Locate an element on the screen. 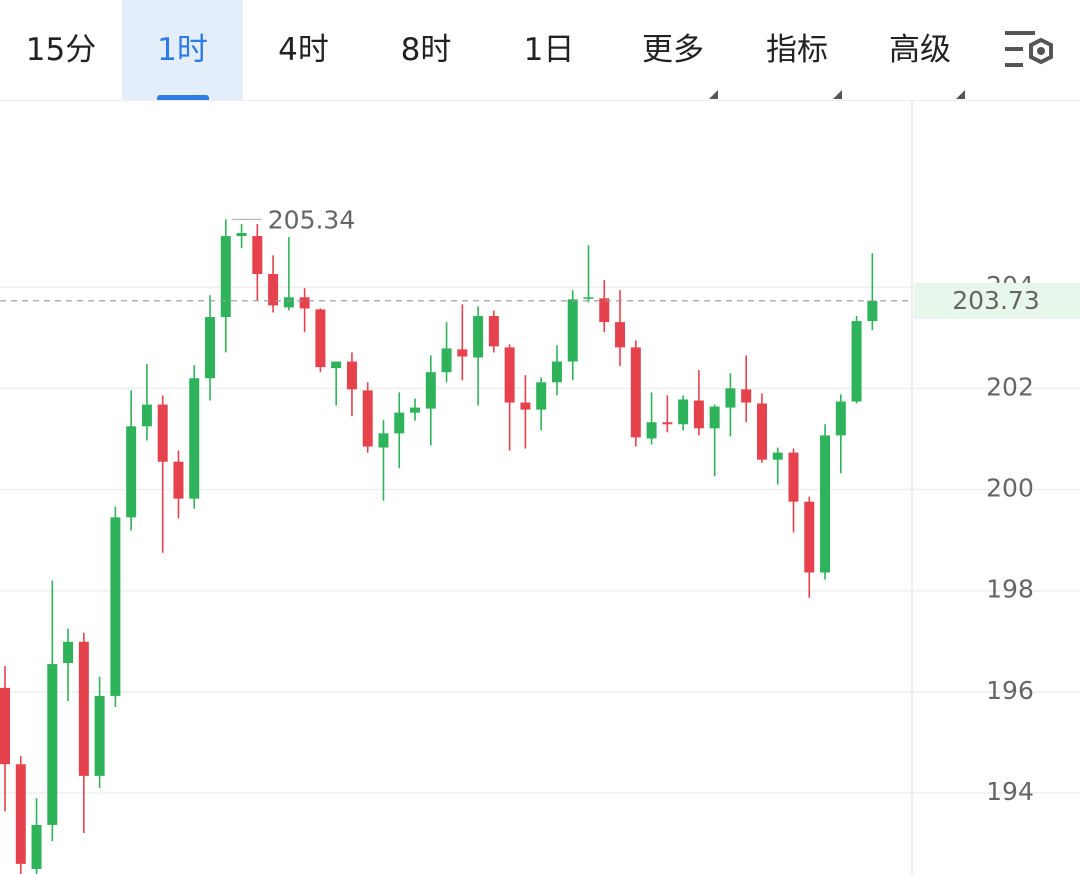 This screenshot has width=1080, height=874. last-price-box is located at coordinates (997, 300).